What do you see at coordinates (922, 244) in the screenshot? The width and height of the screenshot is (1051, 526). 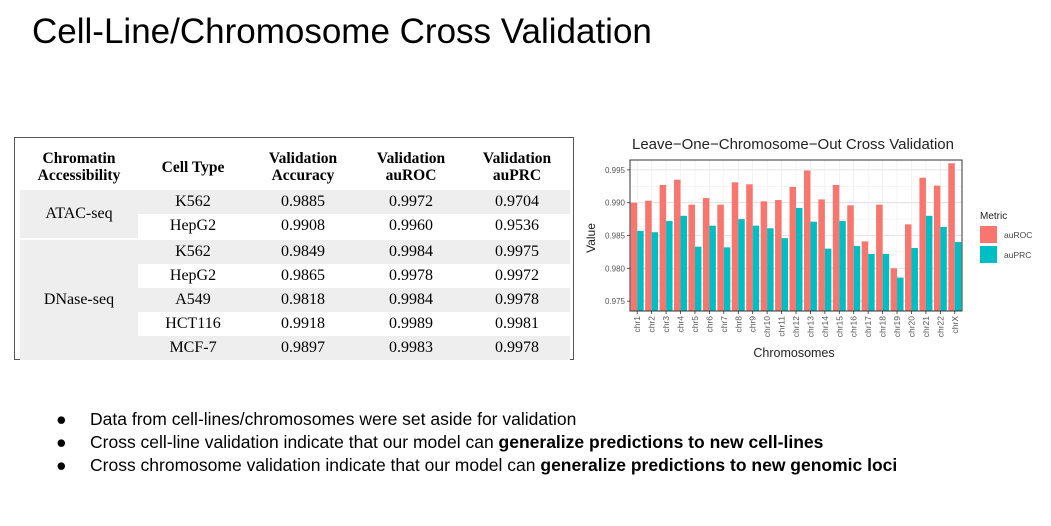 I see `bar-auroc-chr21` at bounding box center [922, 244].